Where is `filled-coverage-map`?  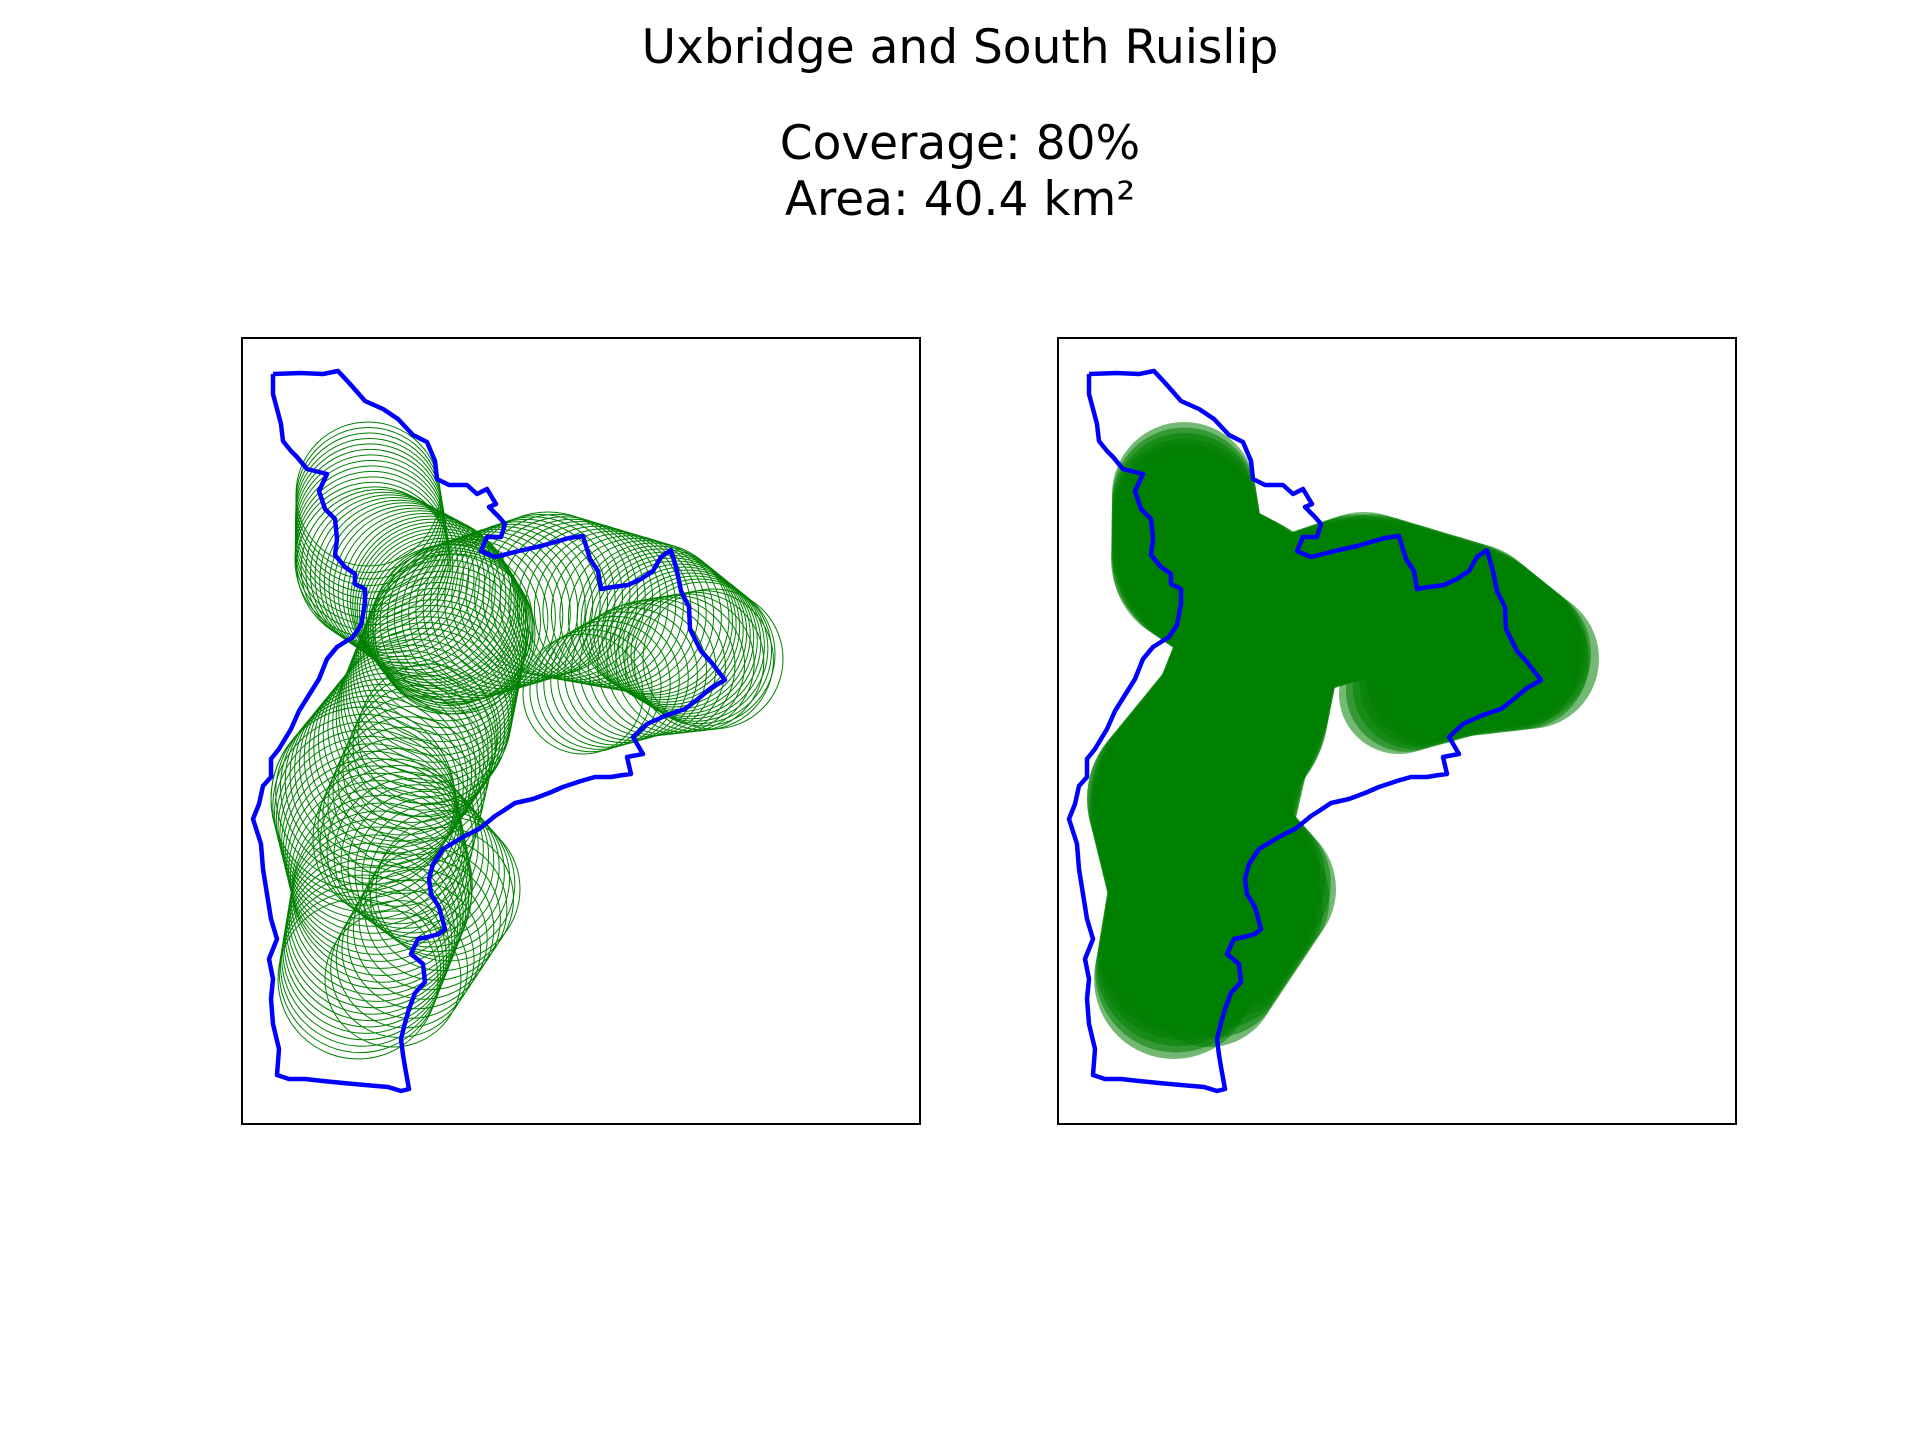
filled-coverage-map is located at coordinates (1332, 731).